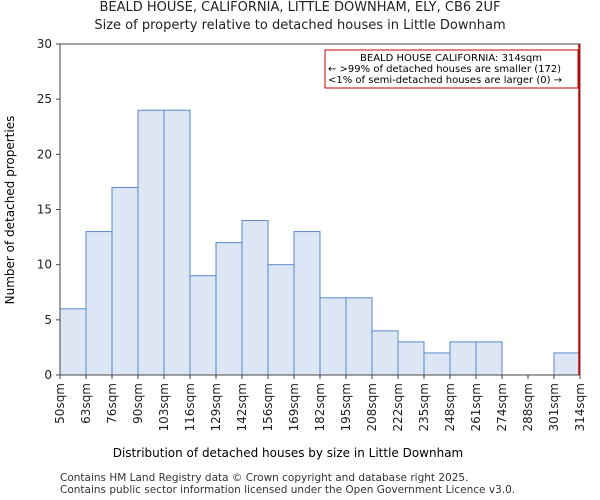 Image resolution: width=600 pixels, height=500 pixels. I want to click on x-tick-label: 195sqm, so click(346, 407).